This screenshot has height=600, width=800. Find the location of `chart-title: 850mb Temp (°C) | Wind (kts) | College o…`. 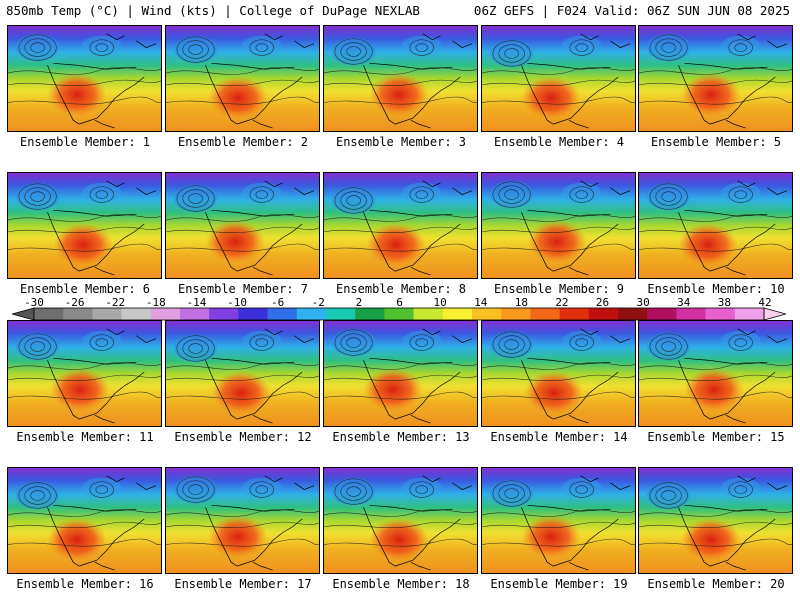

chart-title: 850mb Temp (°C) | Wind (kts) | College o… is located at coordinates (213, 10).